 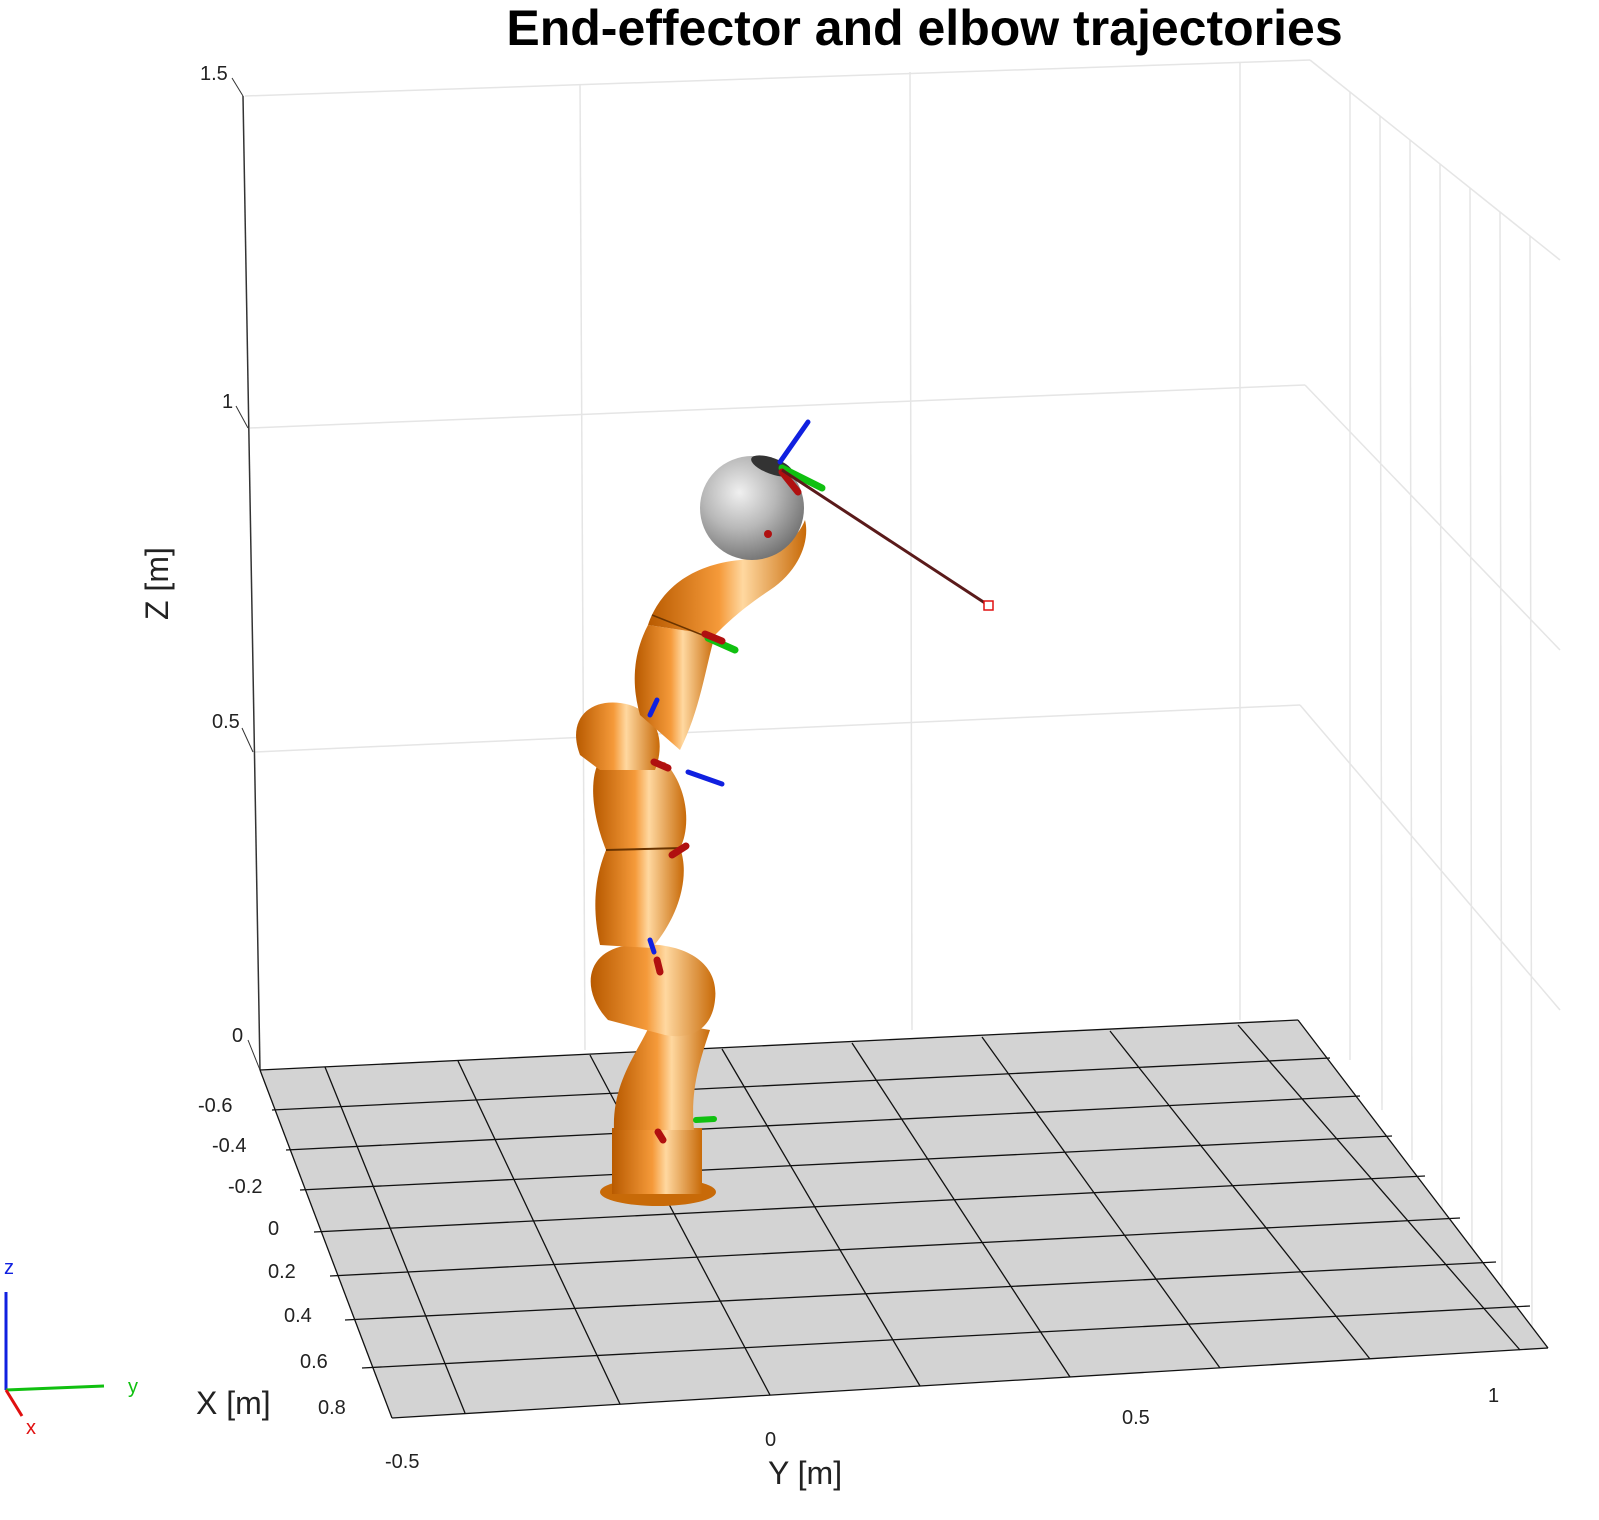 I want to click on robot-elbow, so click(x=618, y=736).